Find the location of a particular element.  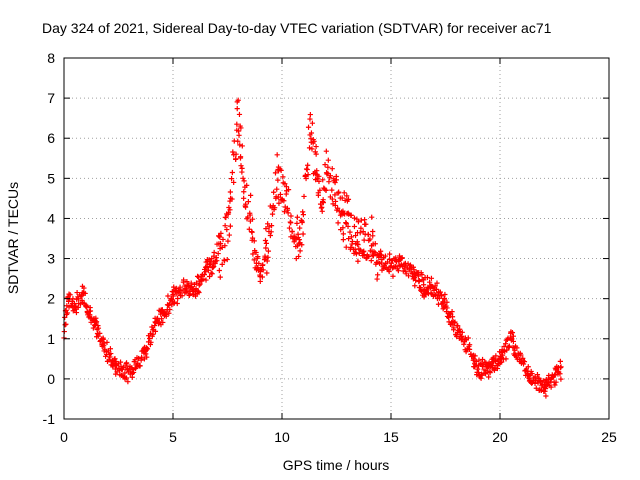

y-tick-label: 2 is located at coordinates (51, 299).